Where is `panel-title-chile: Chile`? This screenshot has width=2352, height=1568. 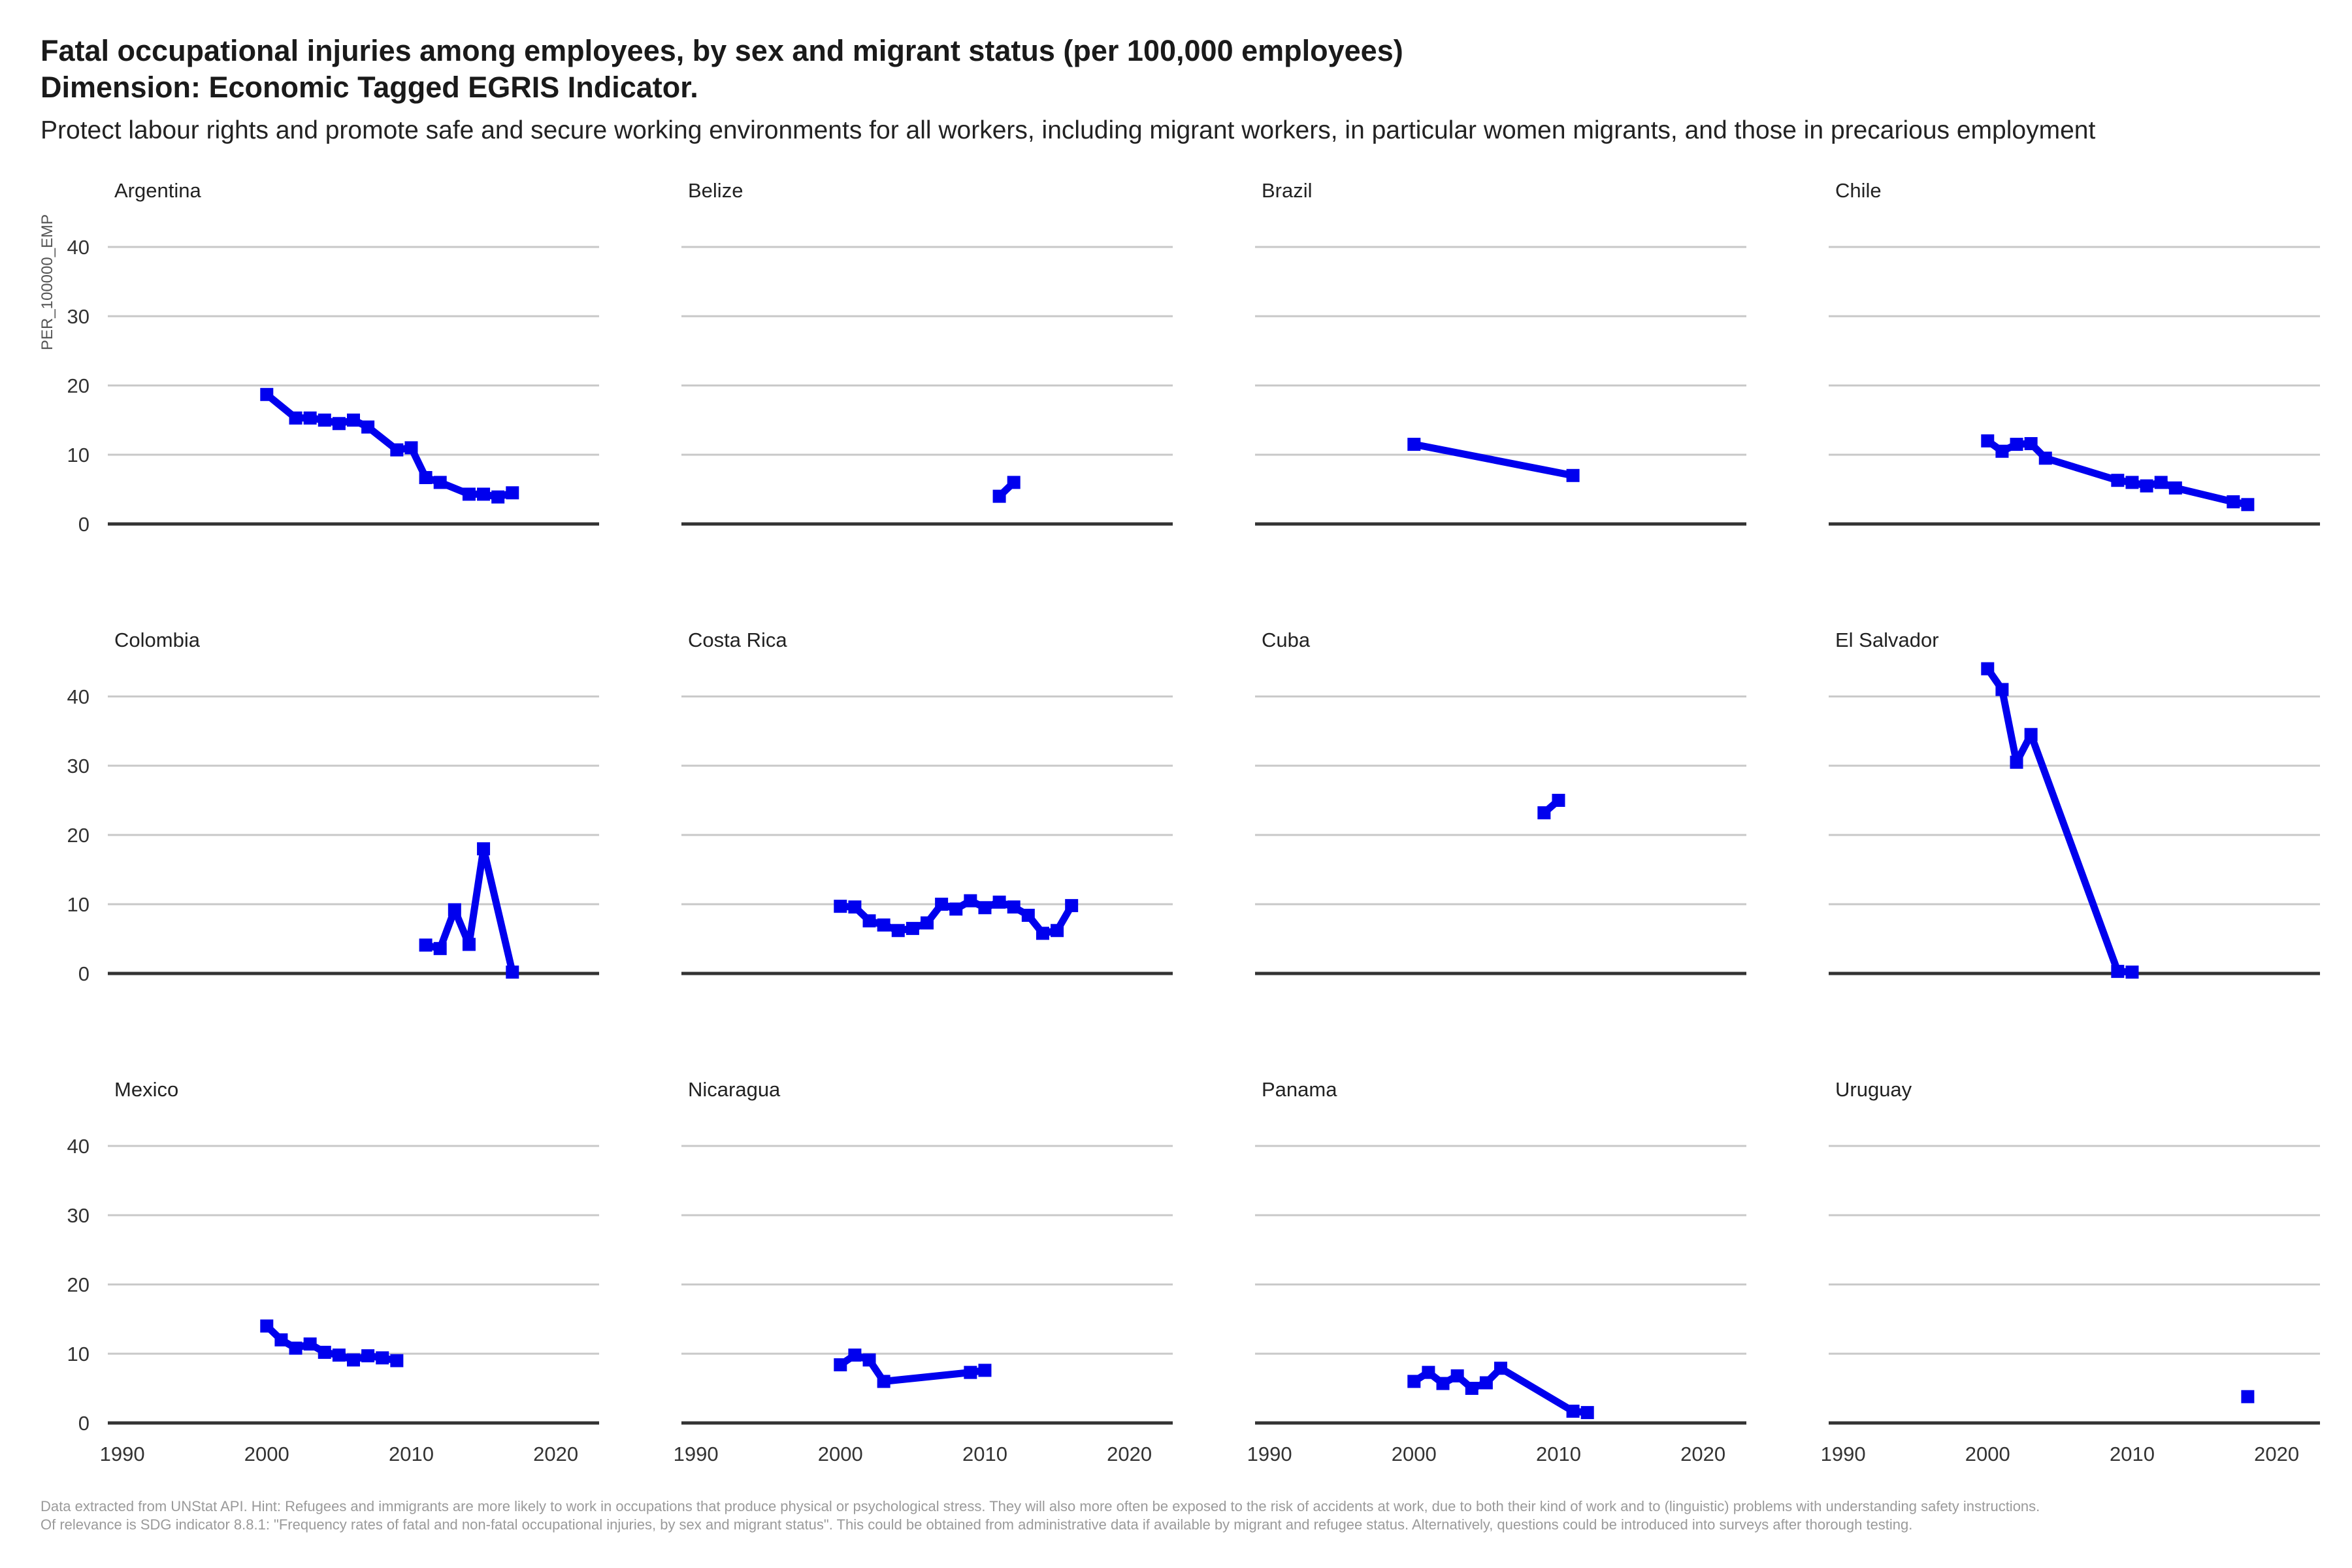
panel-title-chile: Chile is located at coordinates (1858, 190).